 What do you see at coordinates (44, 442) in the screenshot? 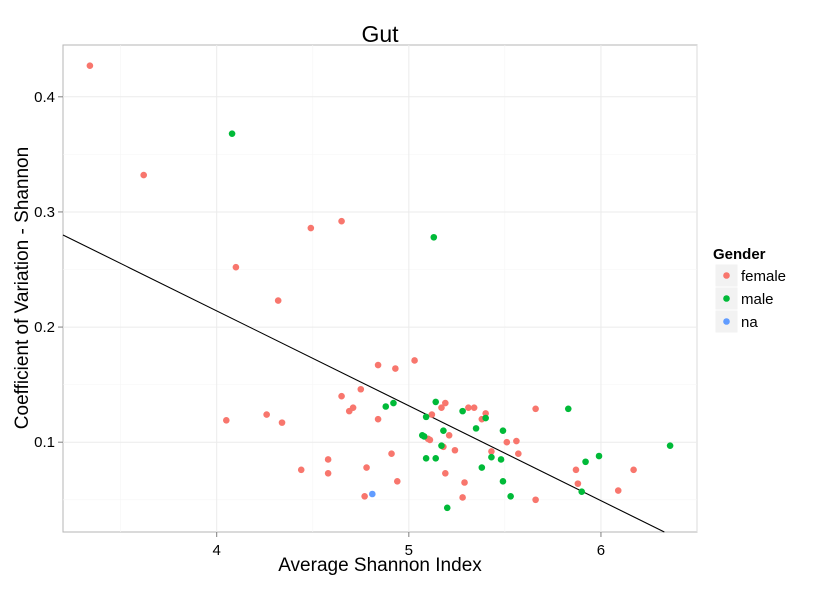
I see `y-tick-label: 0.1` at bounding box center [44, 442].